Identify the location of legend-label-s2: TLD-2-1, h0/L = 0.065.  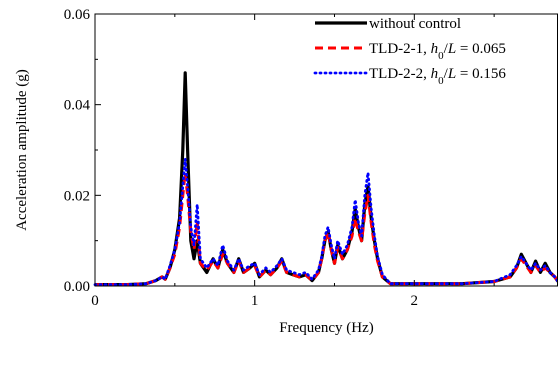
(437, 51).